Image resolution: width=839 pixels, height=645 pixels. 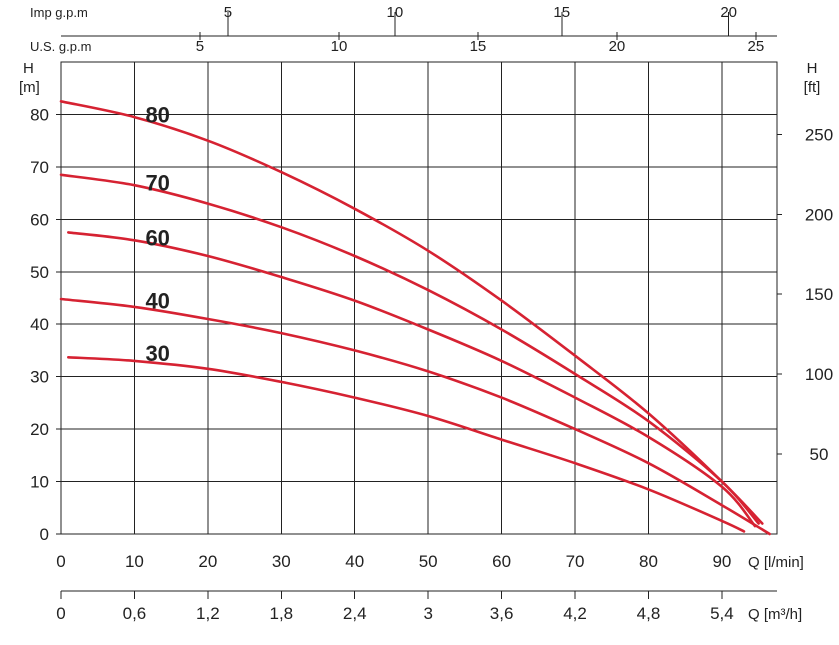 I want to click on y-left-tick-label: 0, so click(x=44, y=534).